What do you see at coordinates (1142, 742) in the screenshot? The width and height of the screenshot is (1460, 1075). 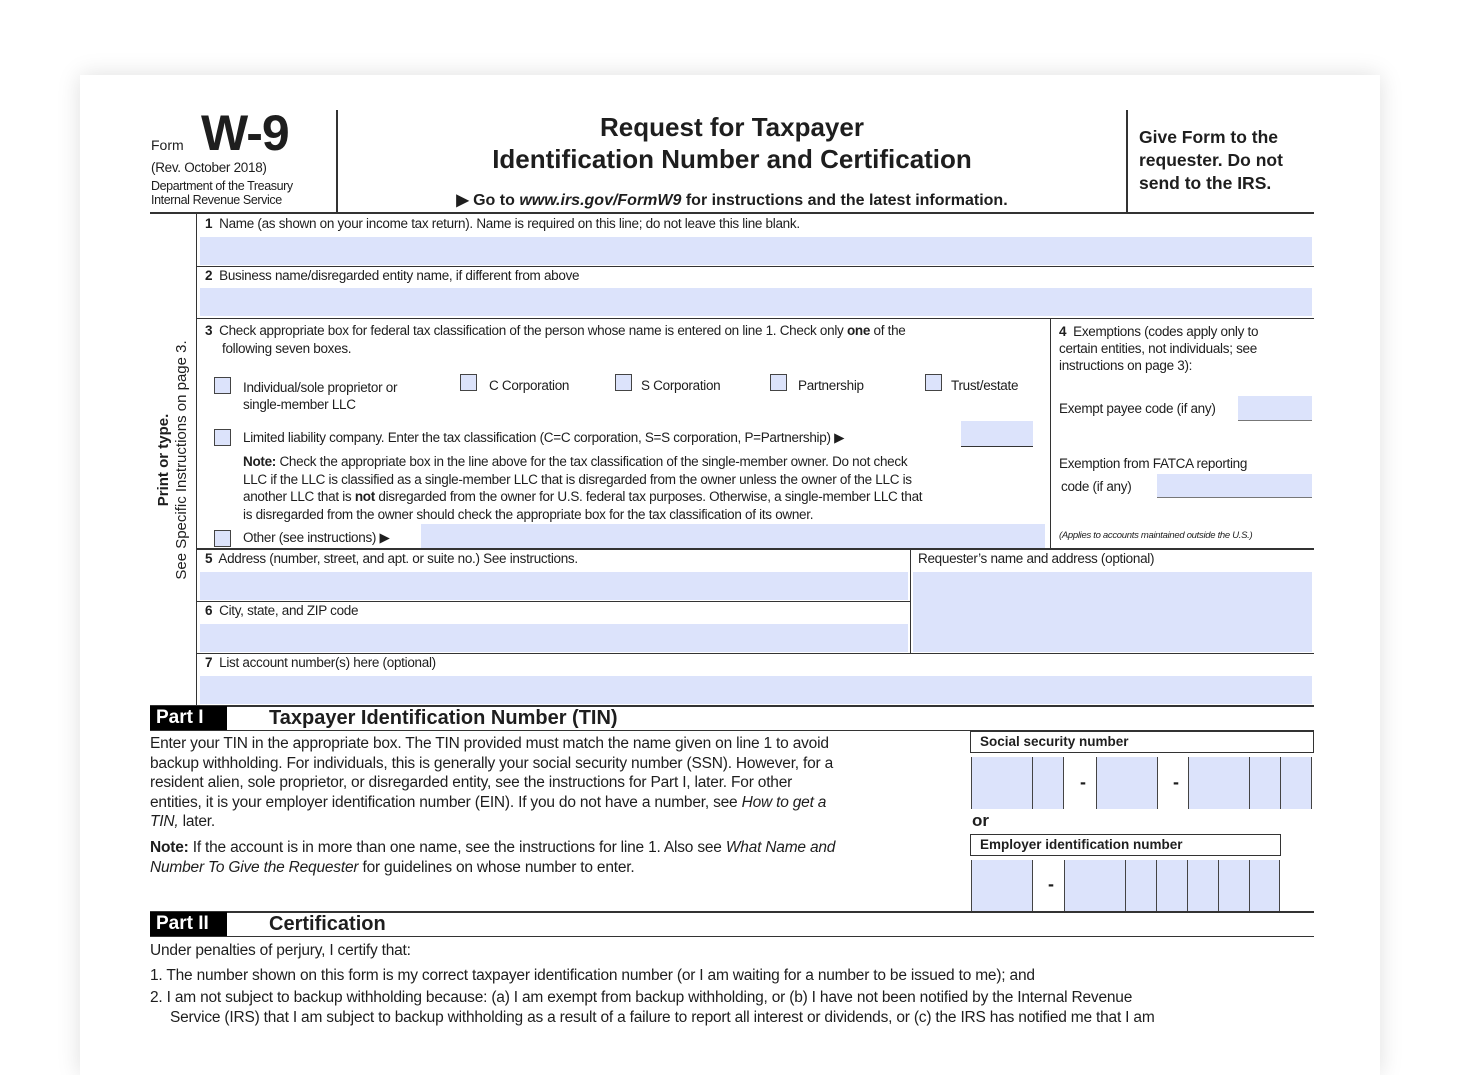 I see `ssn-label: Social security number` at bounding box center [1142, 742].